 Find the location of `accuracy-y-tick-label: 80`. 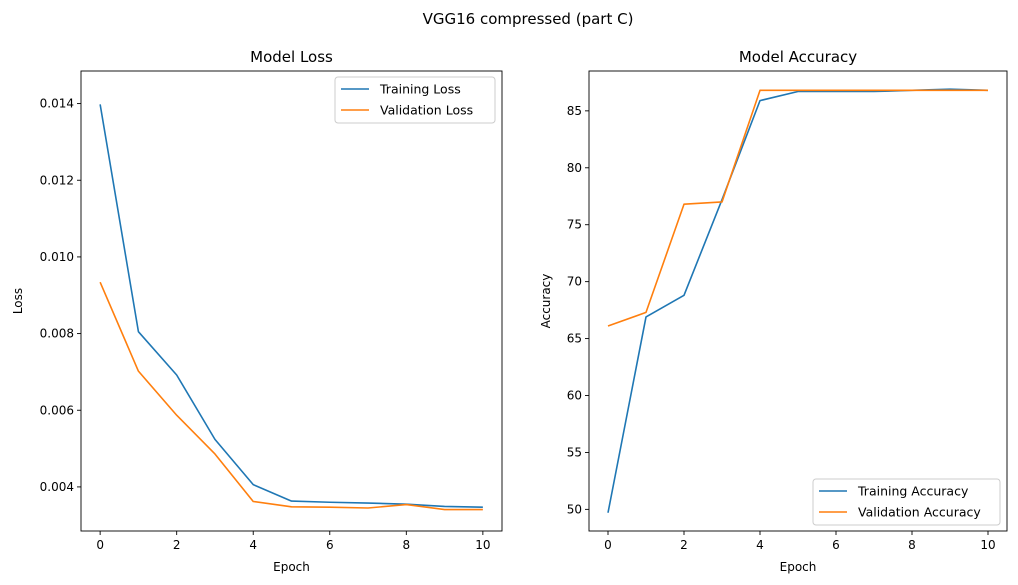

accuracy-y-tick-label: 80 is located at coordinates (574, 168).